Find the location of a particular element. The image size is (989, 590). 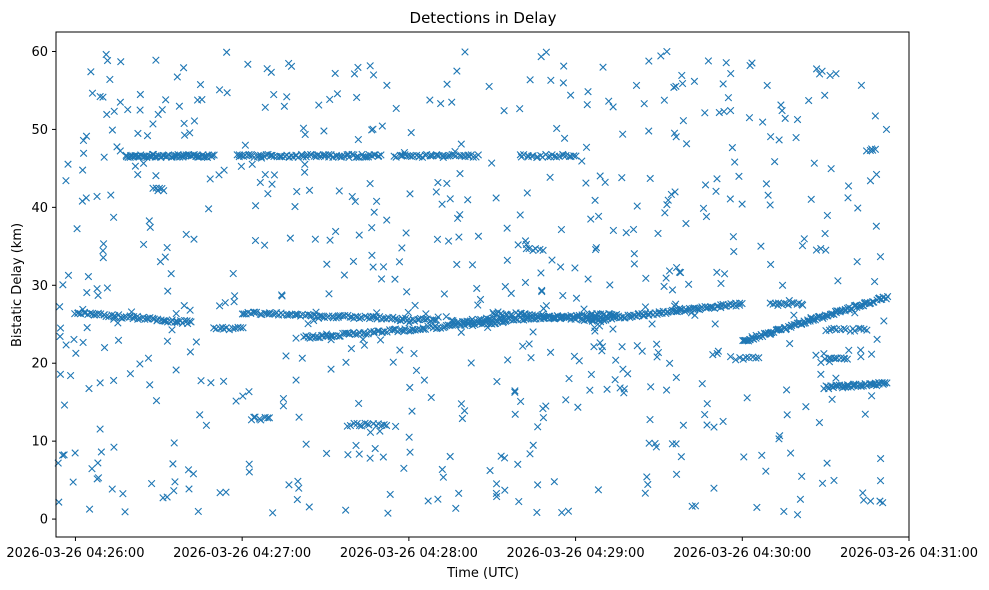

y-tick-label: 50 is located at coordinates (39, 130).